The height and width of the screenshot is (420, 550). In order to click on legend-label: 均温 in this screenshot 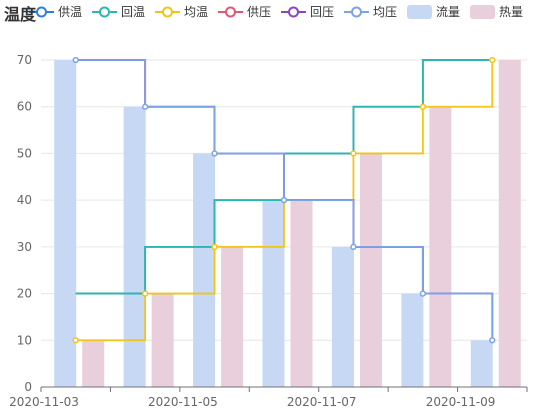, I will do `click(196, 12)`.